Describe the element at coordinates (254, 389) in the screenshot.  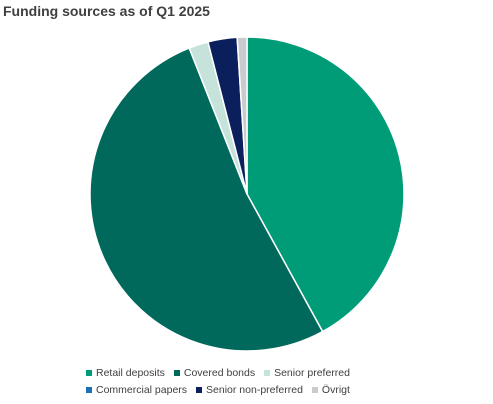
I see `legend-label: Senior non-preferred` at that location.